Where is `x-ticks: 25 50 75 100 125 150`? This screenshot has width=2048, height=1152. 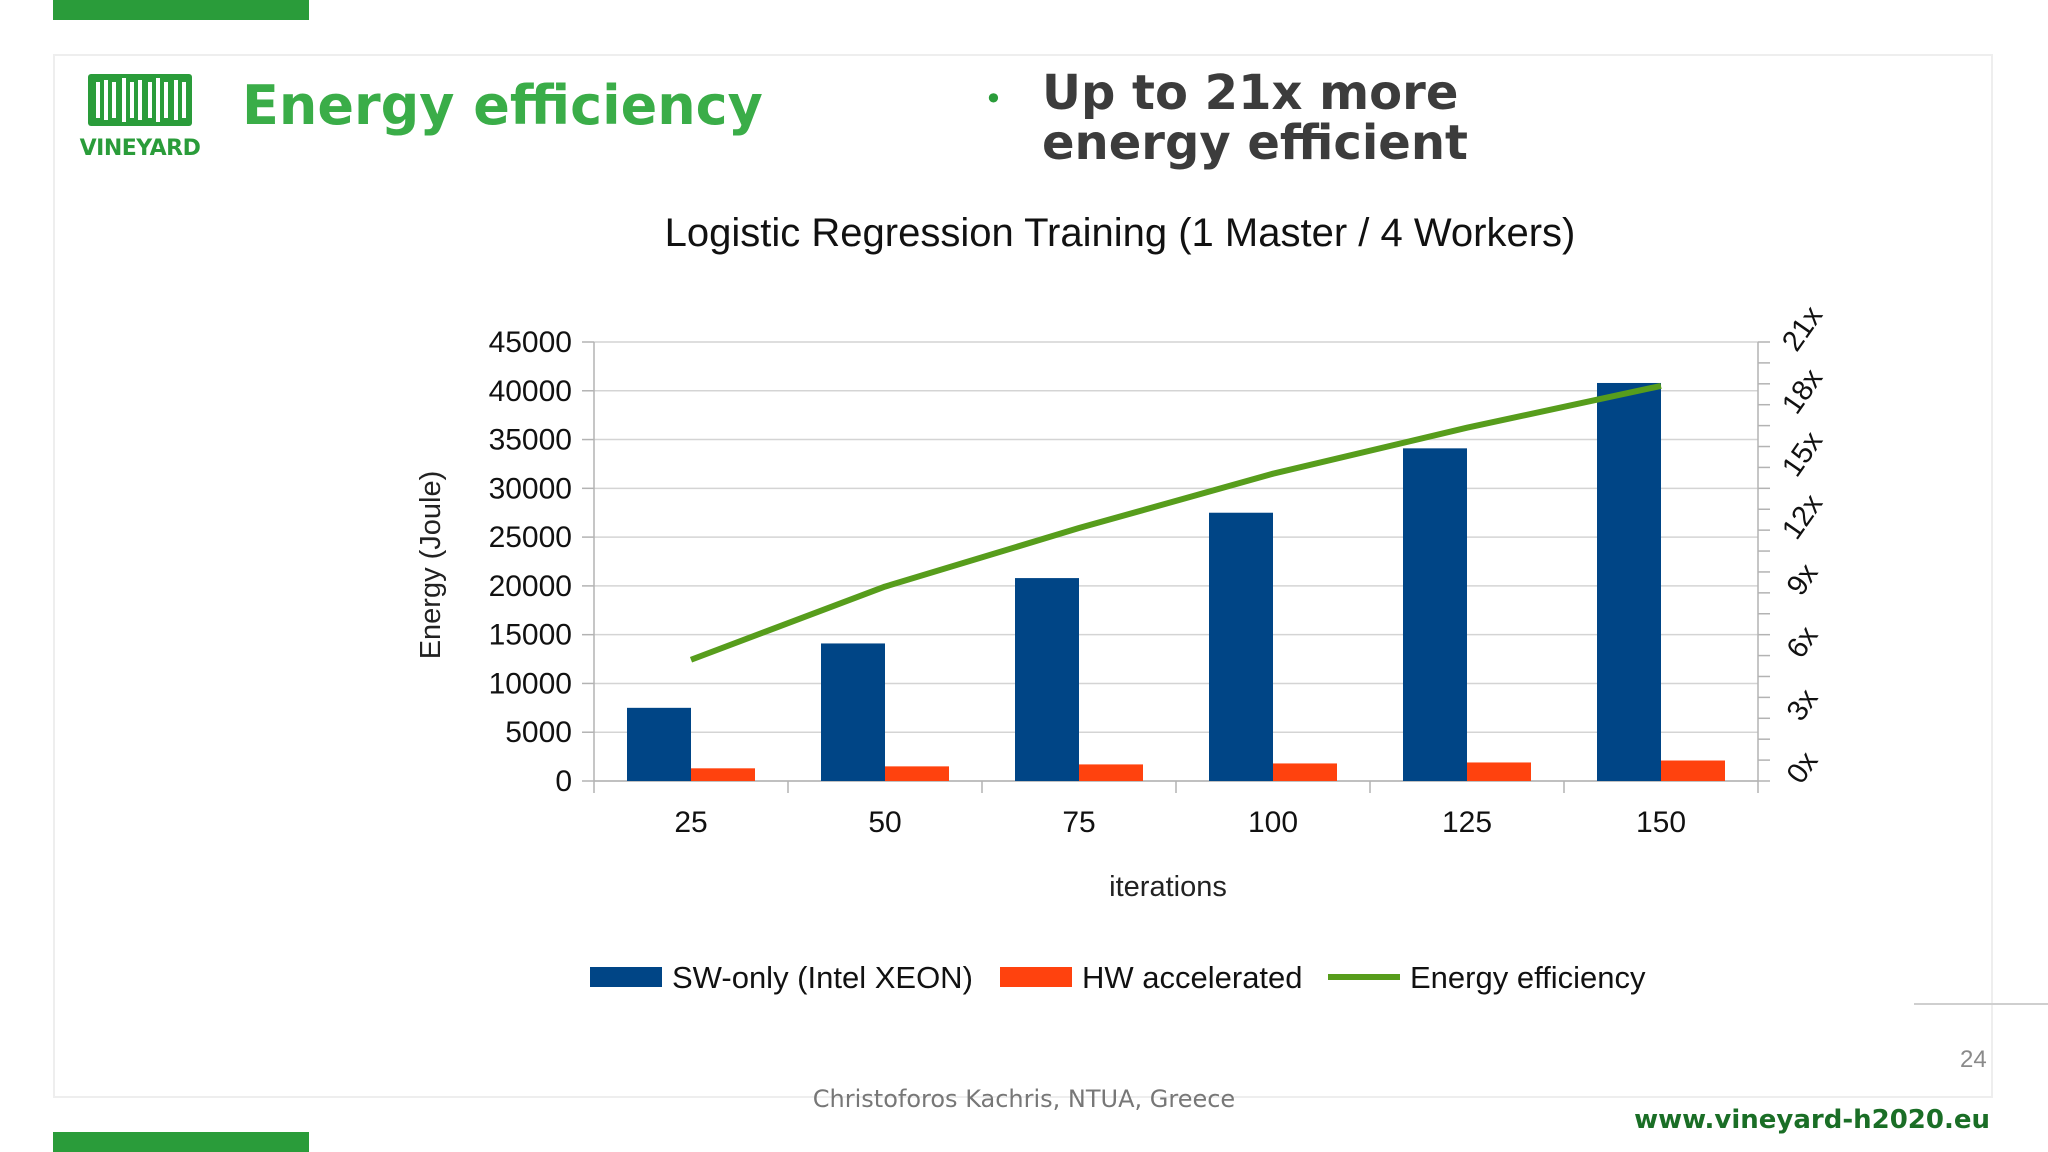
x-ticks: 25 50 75 100 125 150 is located at coordinates (1180, 822).